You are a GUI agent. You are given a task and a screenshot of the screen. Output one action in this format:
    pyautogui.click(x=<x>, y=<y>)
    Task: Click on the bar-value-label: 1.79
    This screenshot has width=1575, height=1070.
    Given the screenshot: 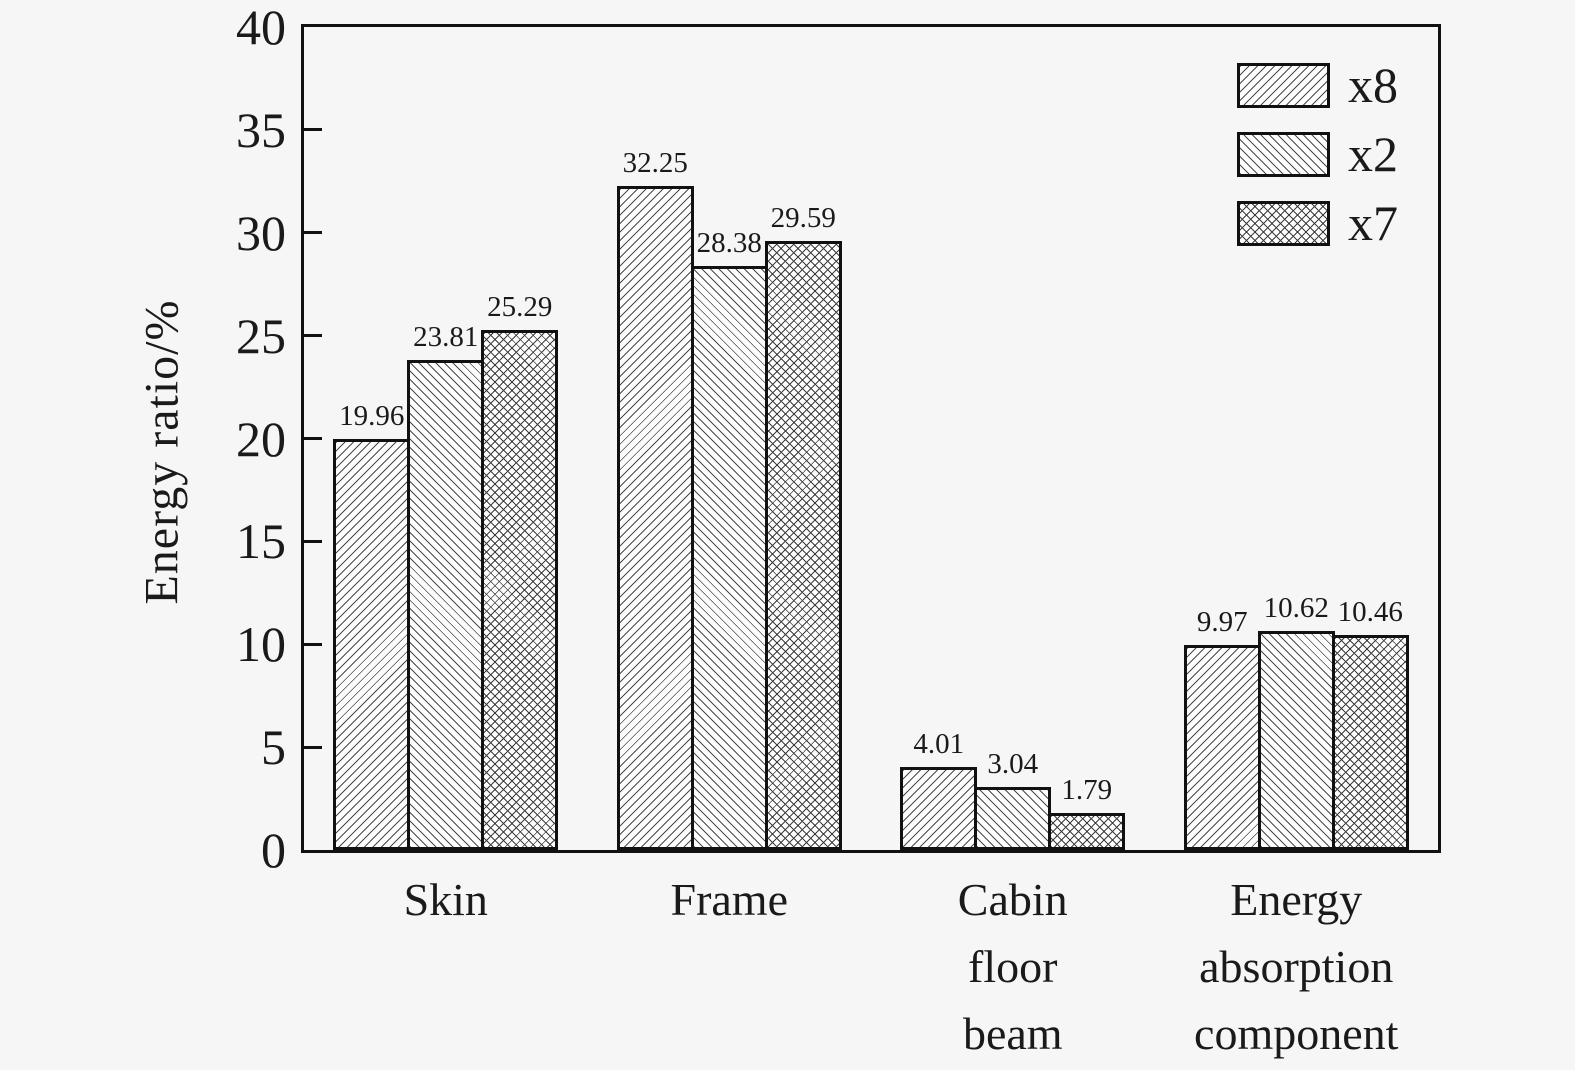 What is the action you would take?
    pyautogui.click(x=1087, y=790)
    